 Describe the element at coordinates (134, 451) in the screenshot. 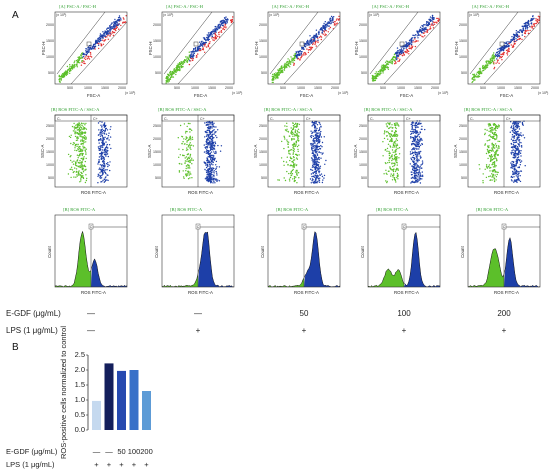

I see `bar-egdf-value-4: 100` at that location.